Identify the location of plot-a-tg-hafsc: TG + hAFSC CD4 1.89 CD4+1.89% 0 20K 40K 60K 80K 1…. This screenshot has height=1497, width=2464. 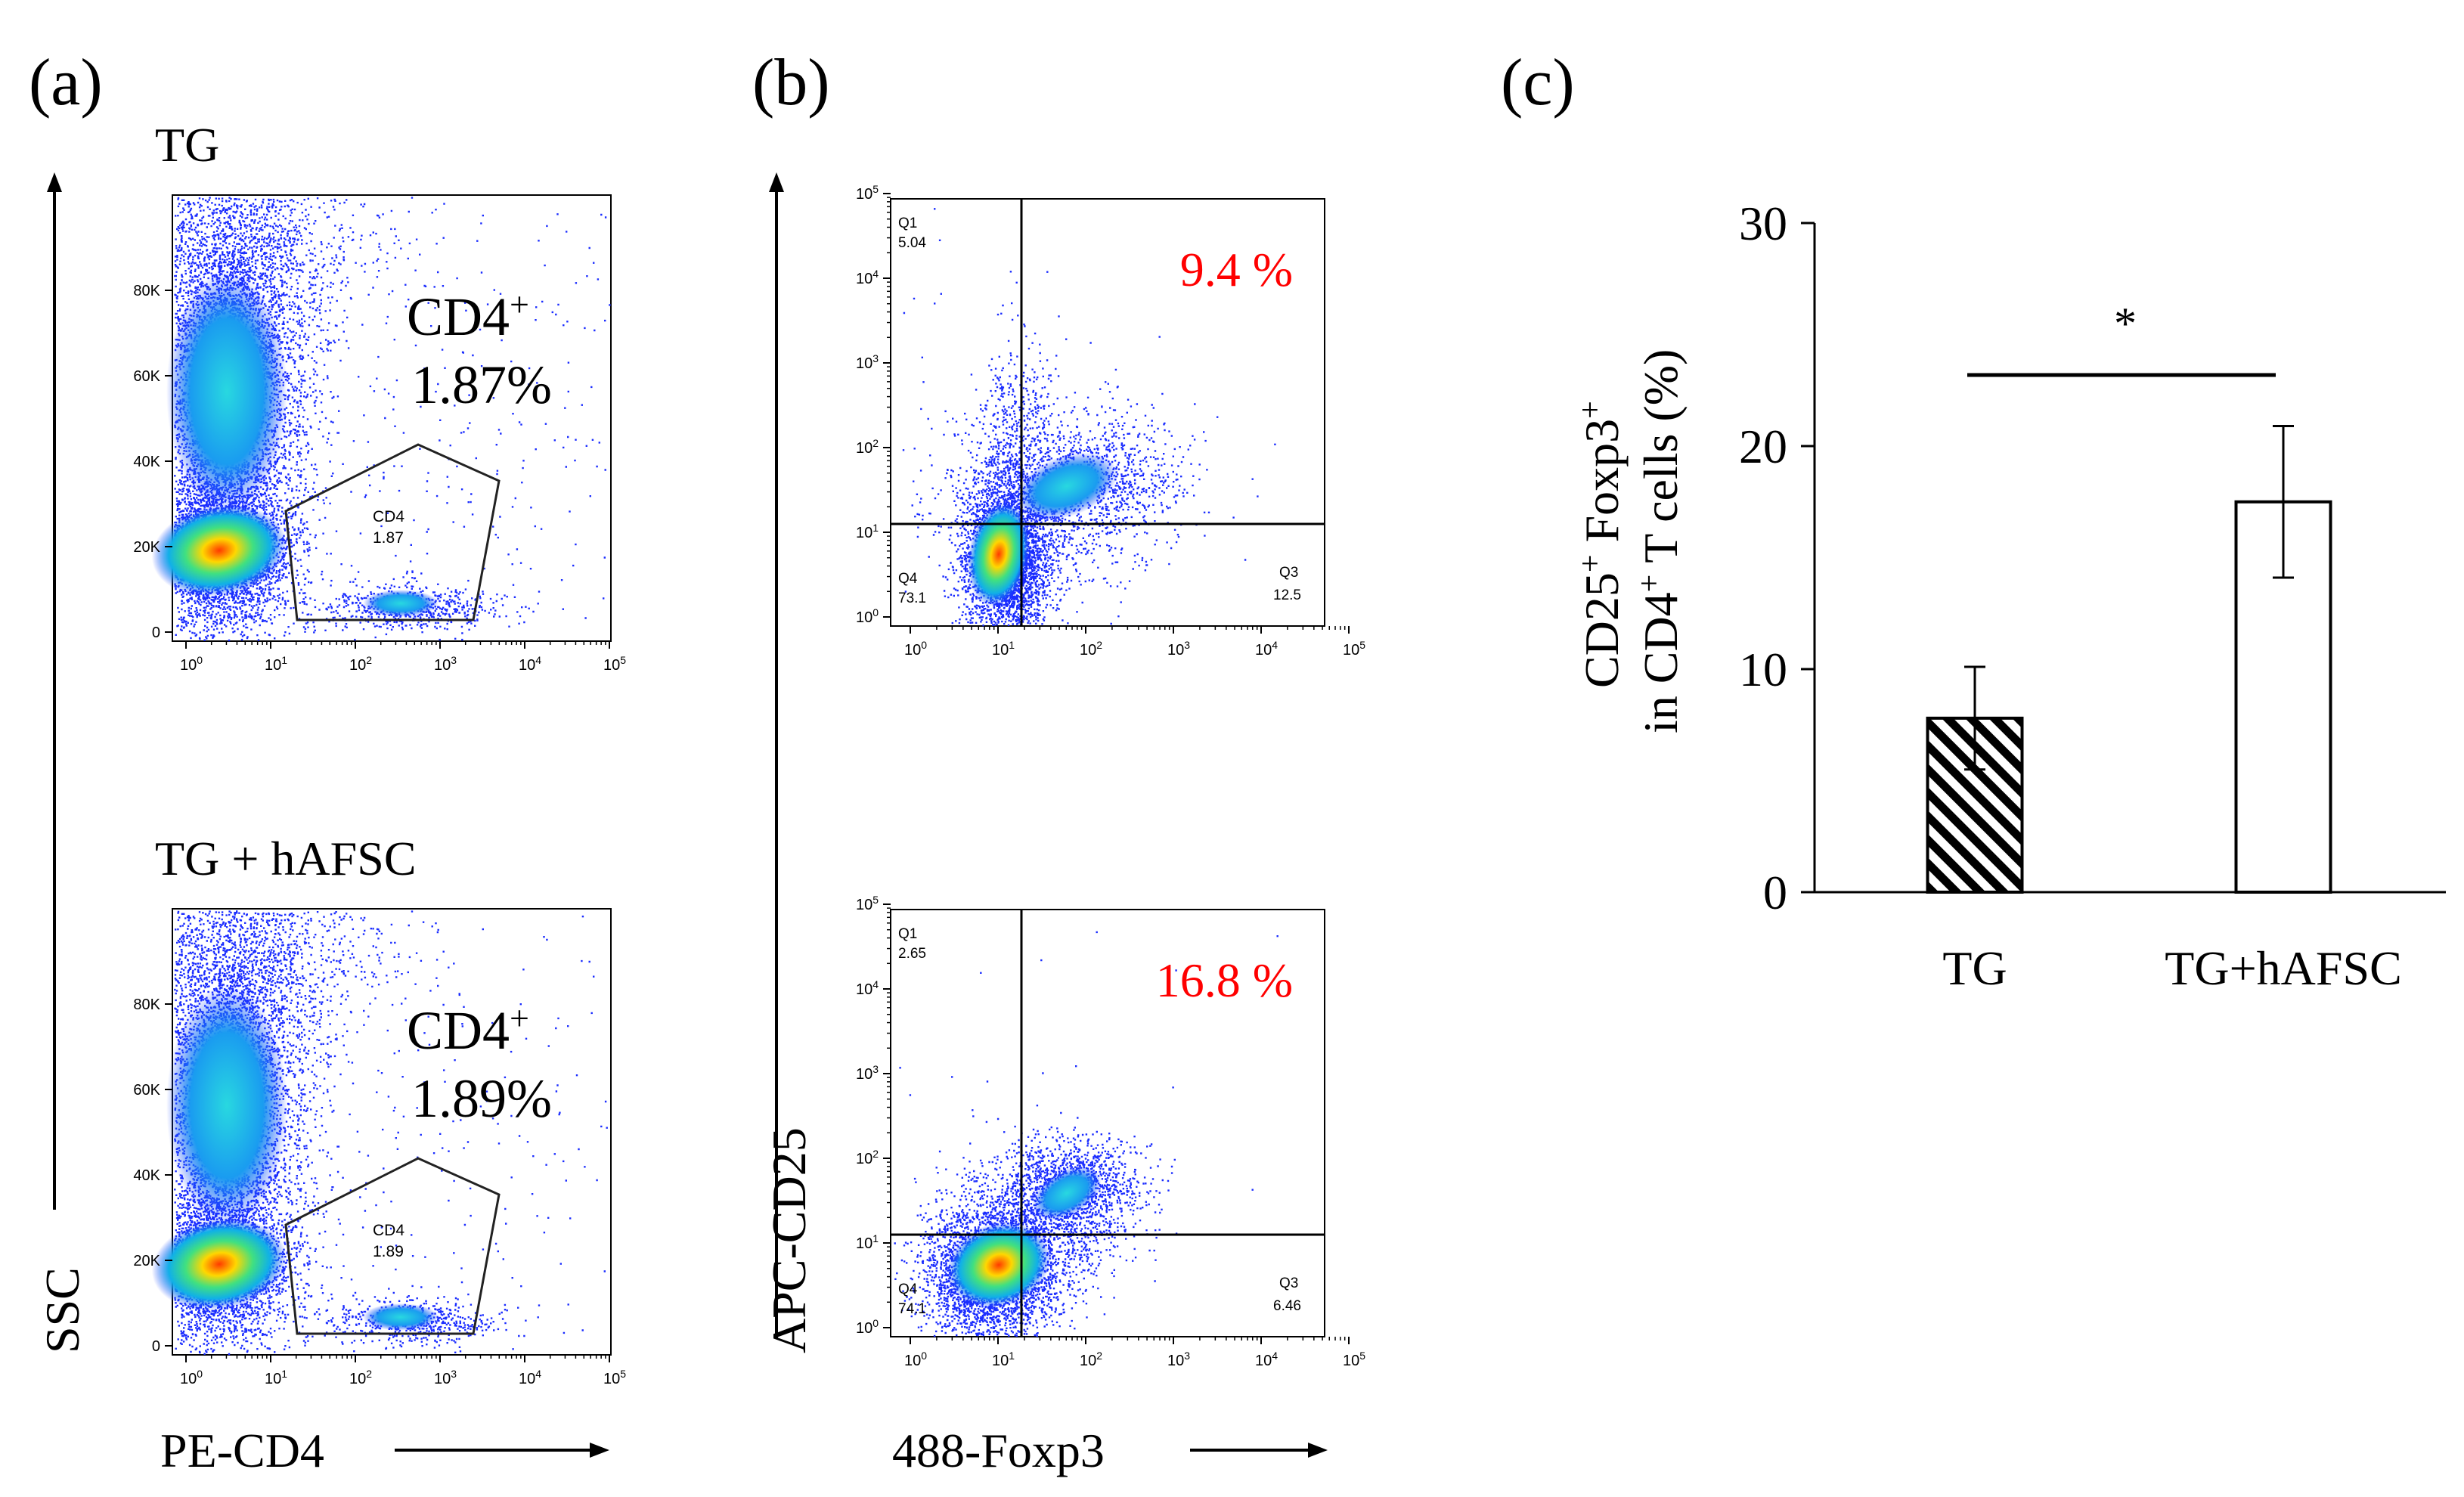
(379, 1109).